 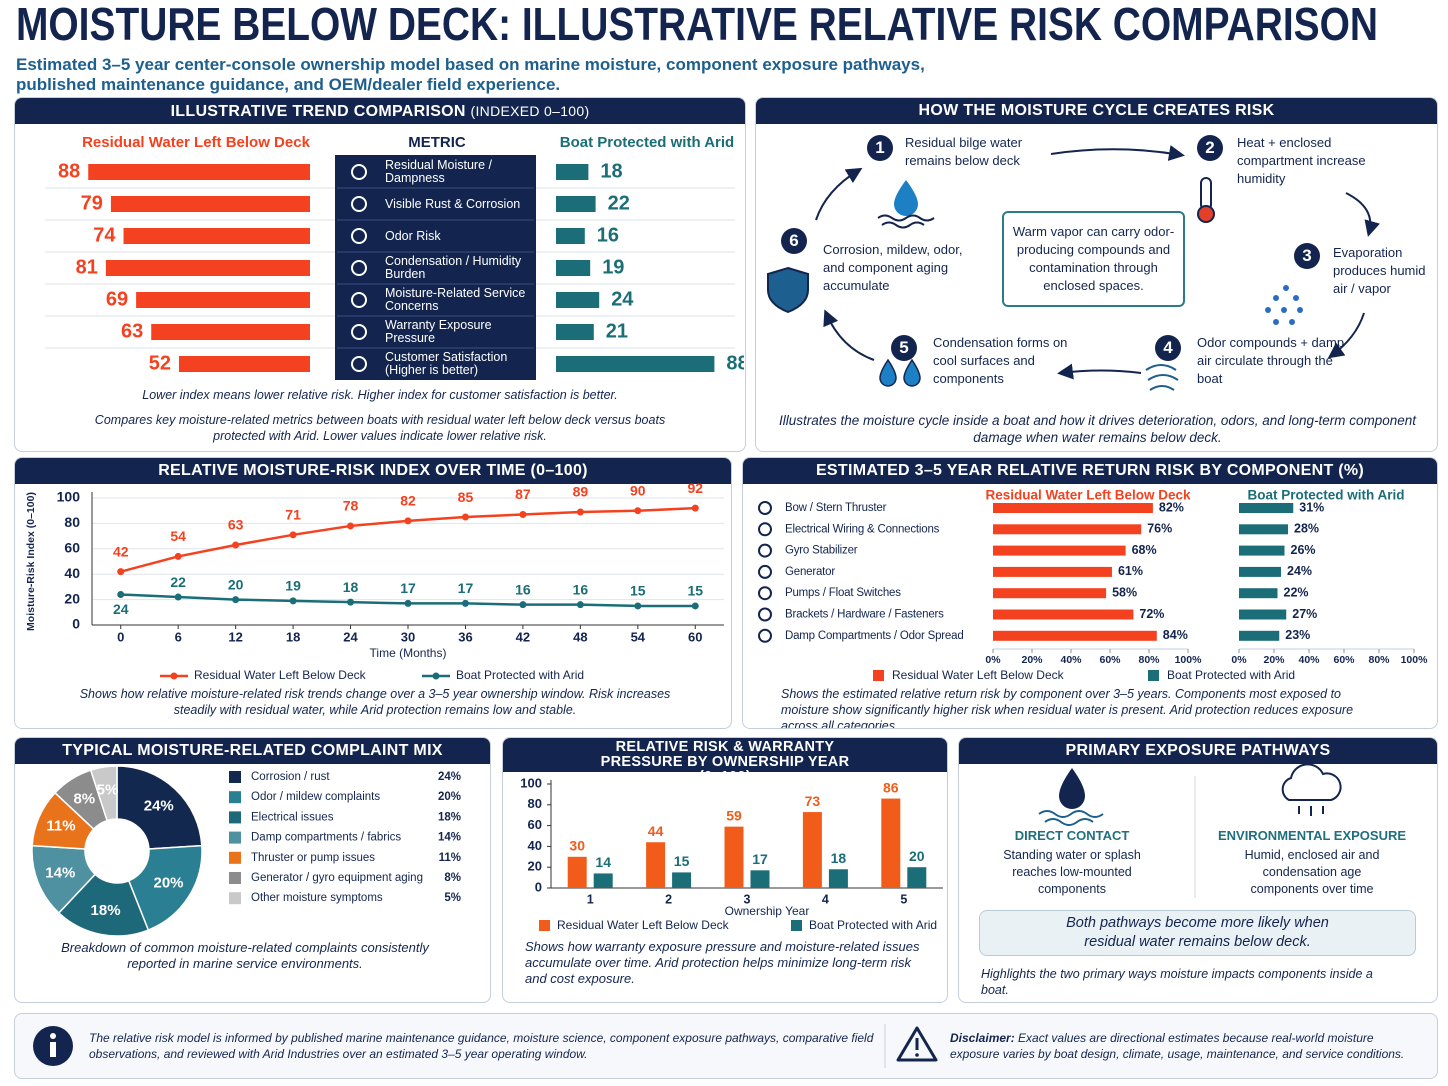 I want to click on value-label: 26%, so click(x=1303, y=550).